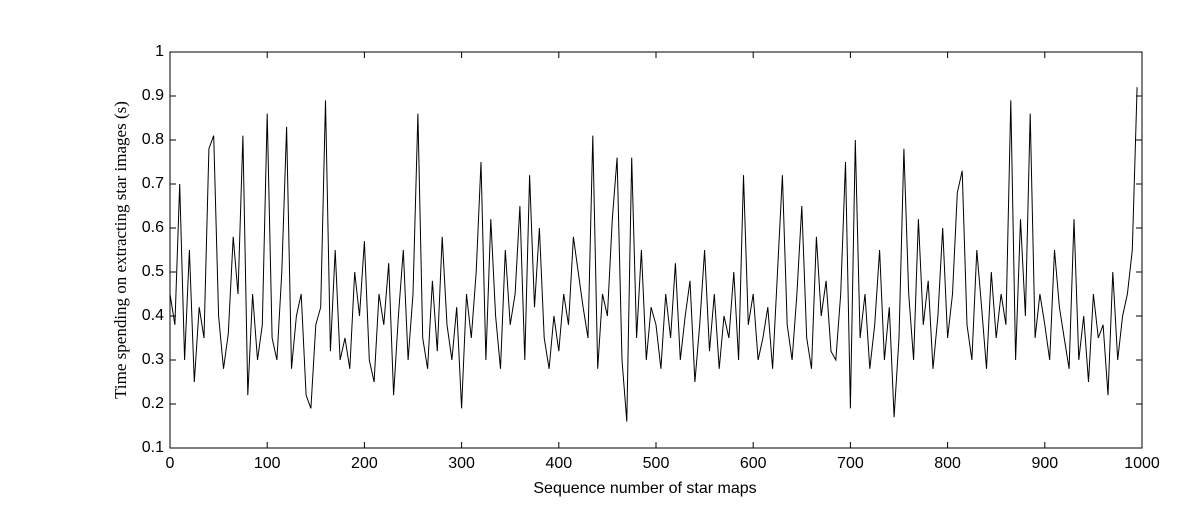 This screenshot has height=512, width=1199. What do you see at coordinates (947, 463) in the screenshot?
I see `x-tick-label: 800` at bounding box center [947, 463].